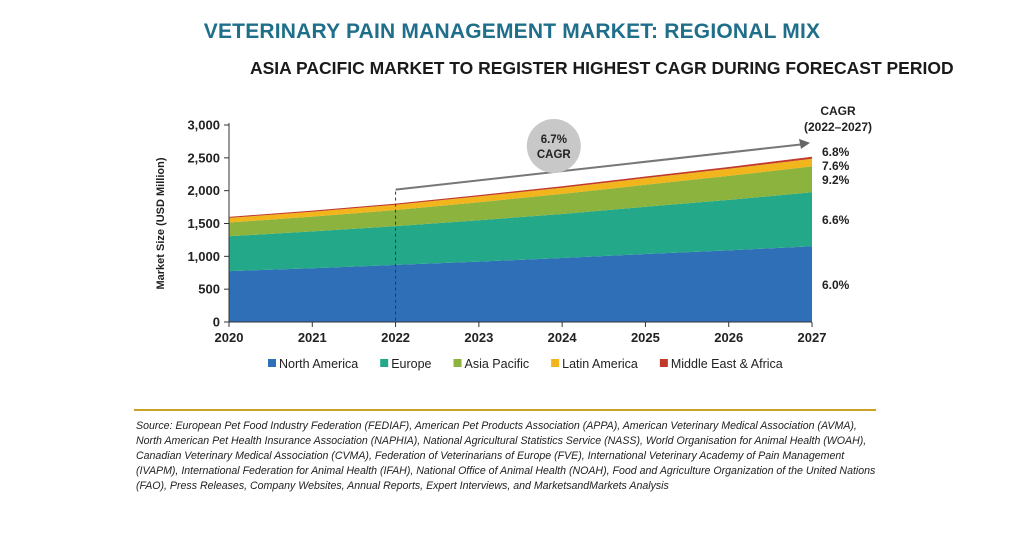 The height and width of the screenshot is (536, 1024). What do you see at coordinates (554, 155) in the screenshot?
I see `cagr-badge-label: CAGR` at bounding box center [554, 155].